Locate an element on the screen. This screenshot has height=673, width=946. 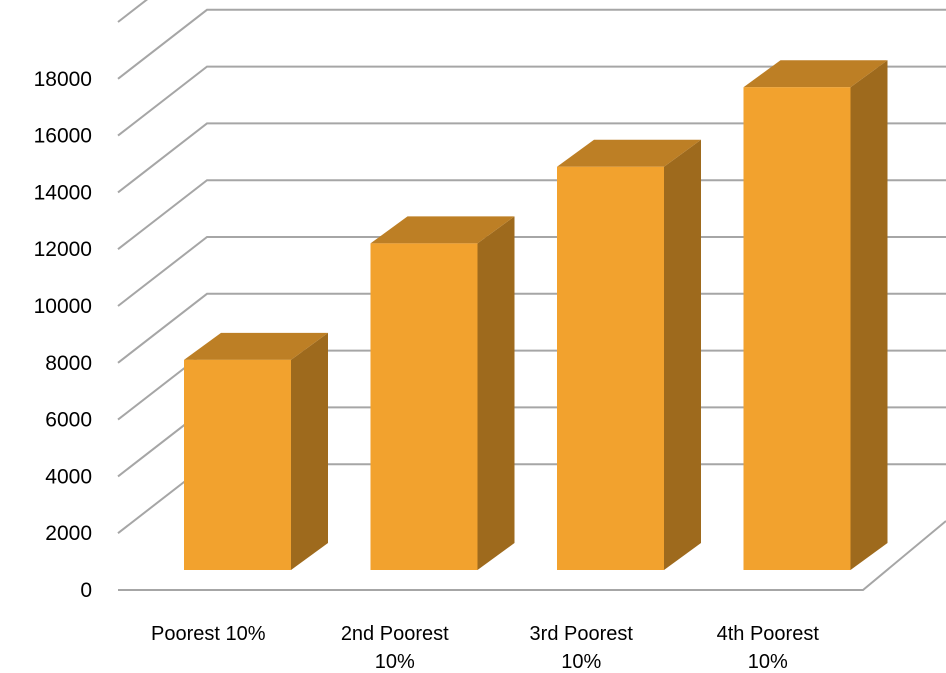
x-category-label: 4th Poorest 10% is located at coordinates (768, 648).